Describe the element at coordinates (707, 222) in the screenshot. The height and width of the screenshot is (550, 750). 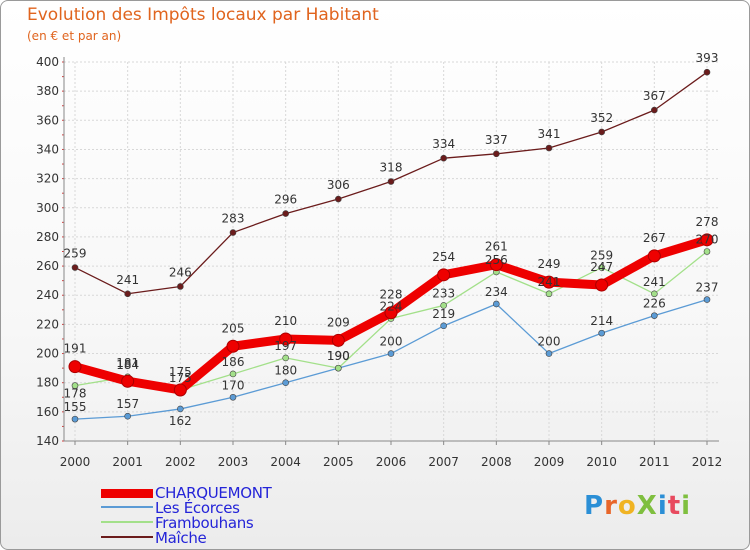
I see `data-label-charquemont: 278` at that location.